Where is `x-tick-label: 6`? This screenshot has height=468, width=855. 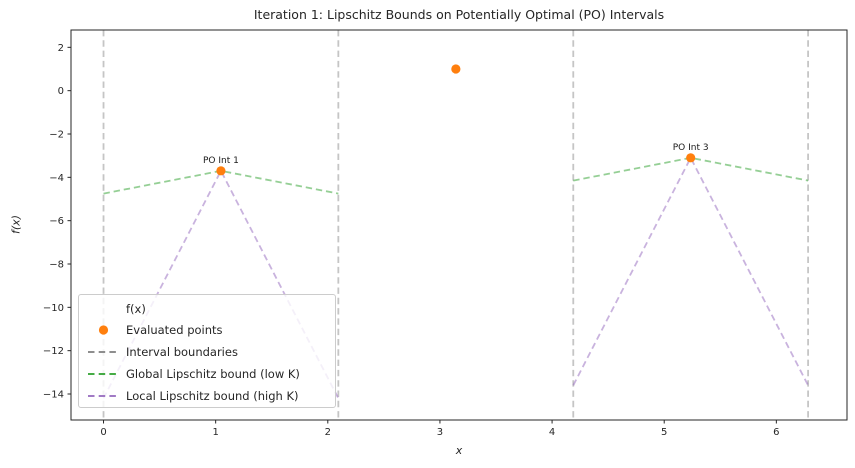 x-tick-label: 6 is located at coordinates (776, 432).